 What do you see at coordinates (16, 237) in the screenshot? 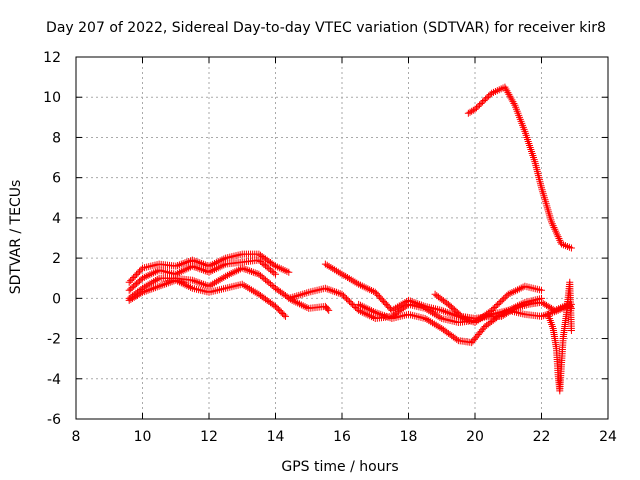
I see `y-axis-label: SDTVAR / TECUs` at bounding box center [16, 237].